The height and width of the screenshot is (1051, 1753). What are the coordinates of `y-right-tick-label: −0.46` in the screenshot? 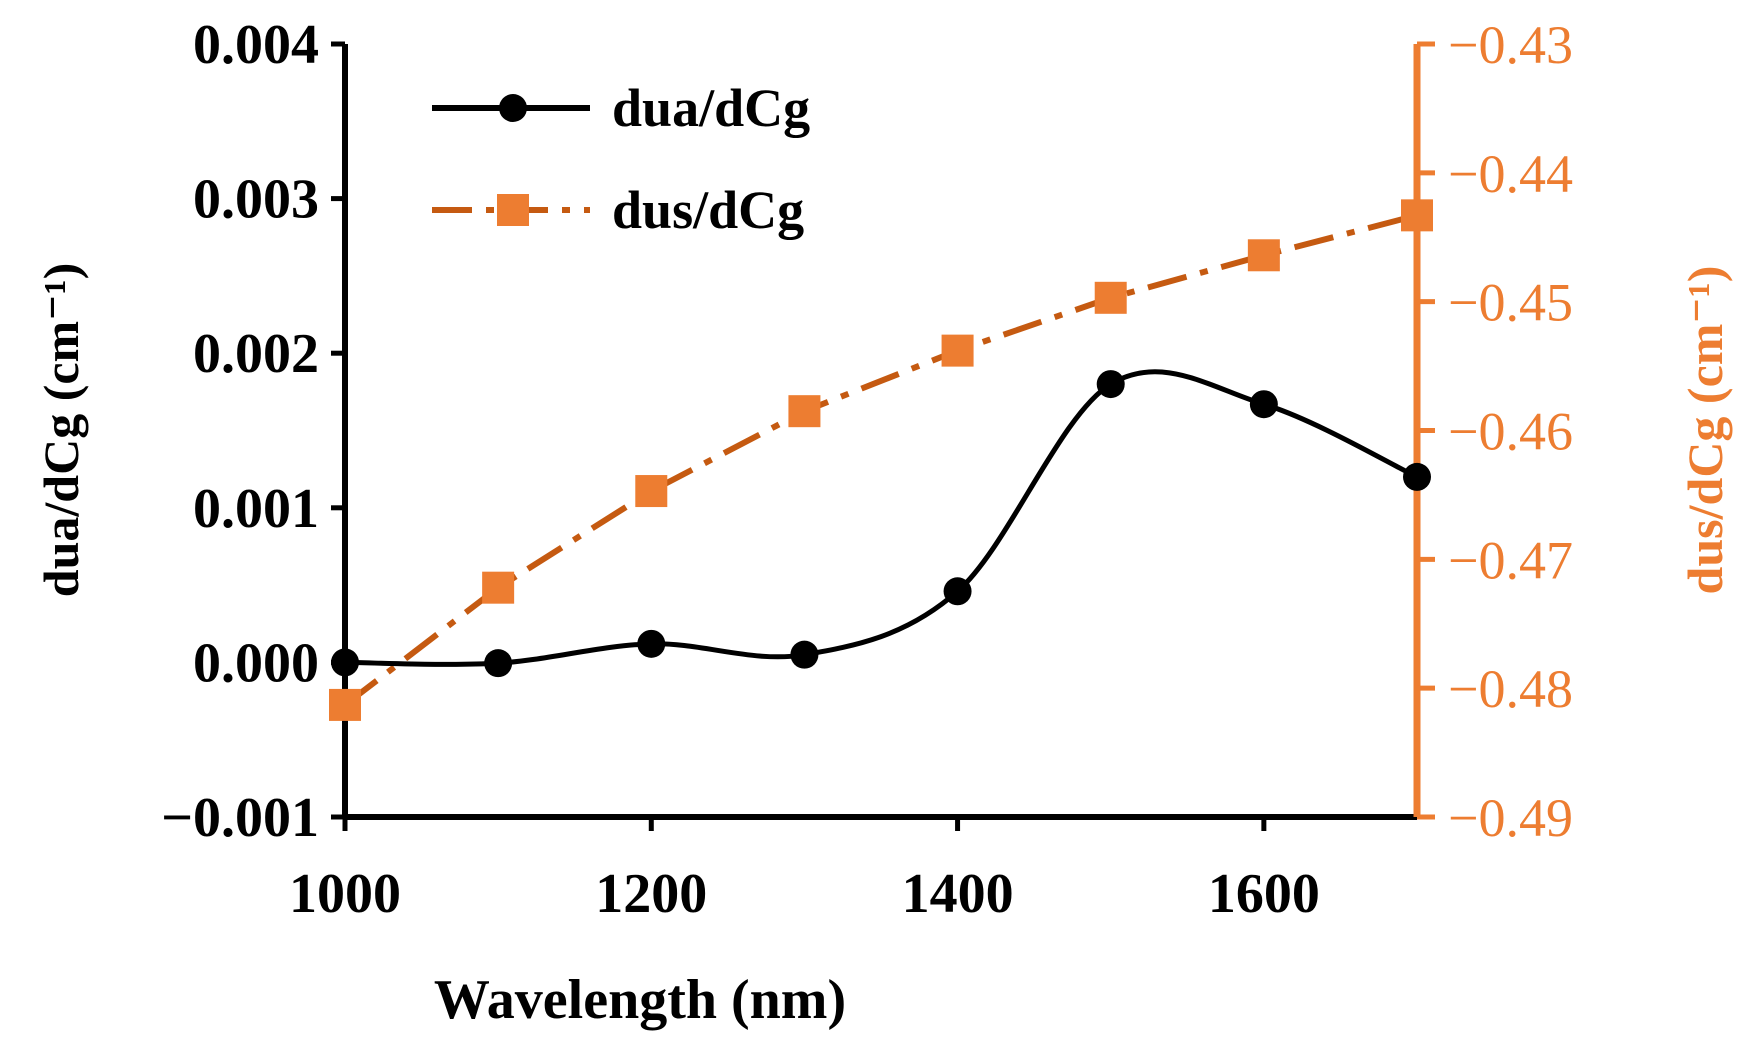 It's located at (1510, 432).